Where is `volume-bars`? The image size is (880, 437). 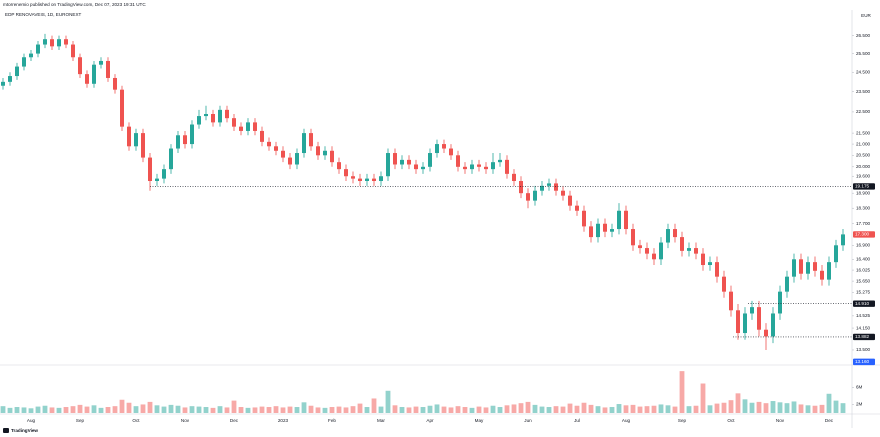
volume-bars is located at coordinates (423, 392).